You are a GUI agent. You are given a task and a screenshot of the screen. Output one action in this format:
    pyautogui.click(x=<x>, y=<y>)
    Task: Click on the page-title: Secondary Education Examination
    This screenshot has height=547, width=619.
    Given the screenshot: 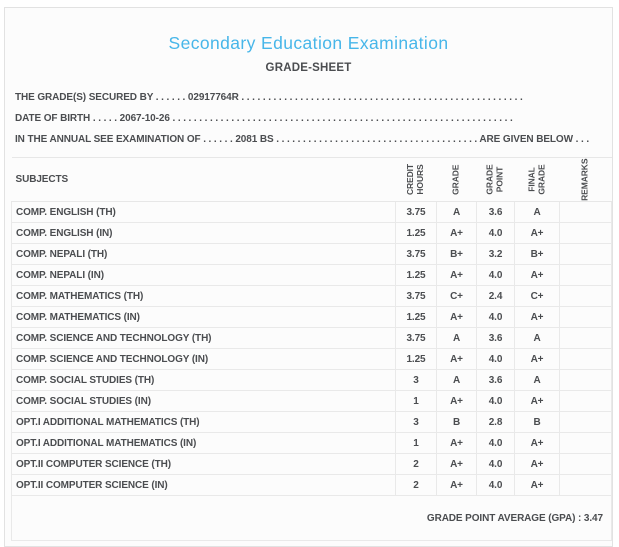 What is the action you would take?
    pyautogui.click(x=308, y=43)
    